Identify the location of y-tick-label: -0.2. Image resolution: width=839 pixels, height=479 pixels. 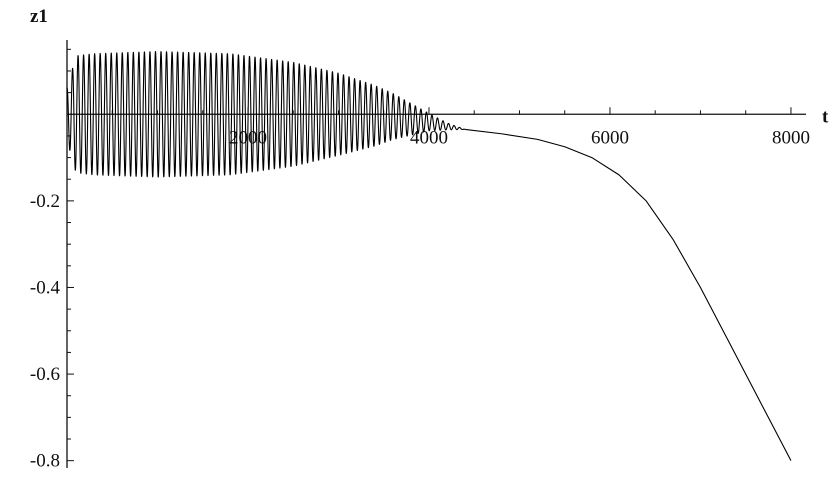
(45, 201).